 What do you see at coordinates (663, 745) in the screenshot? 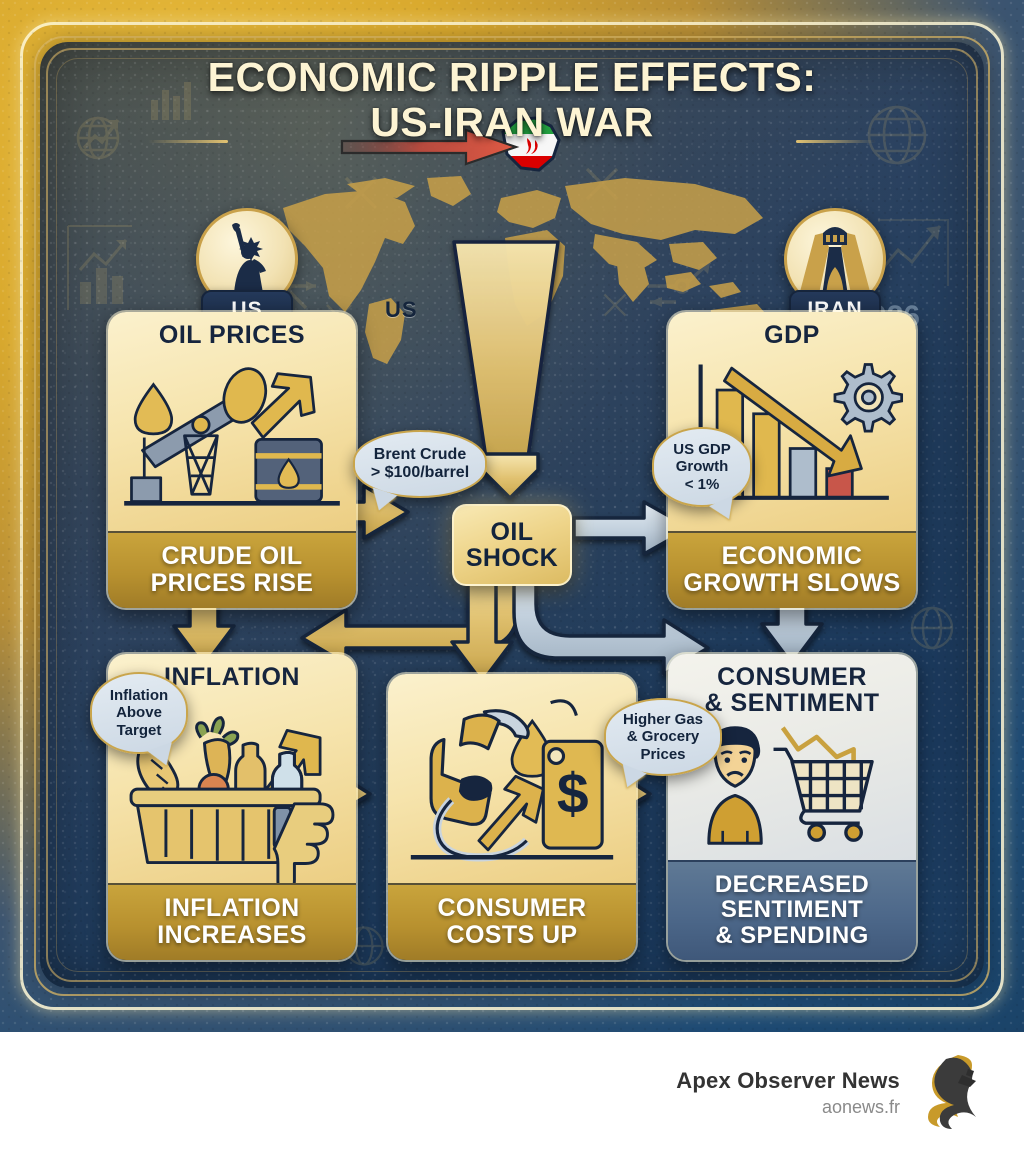
I see `callout-higher-gas-grocery: Higher Gas & Grocery Prices` at bounding box center [663, 745].